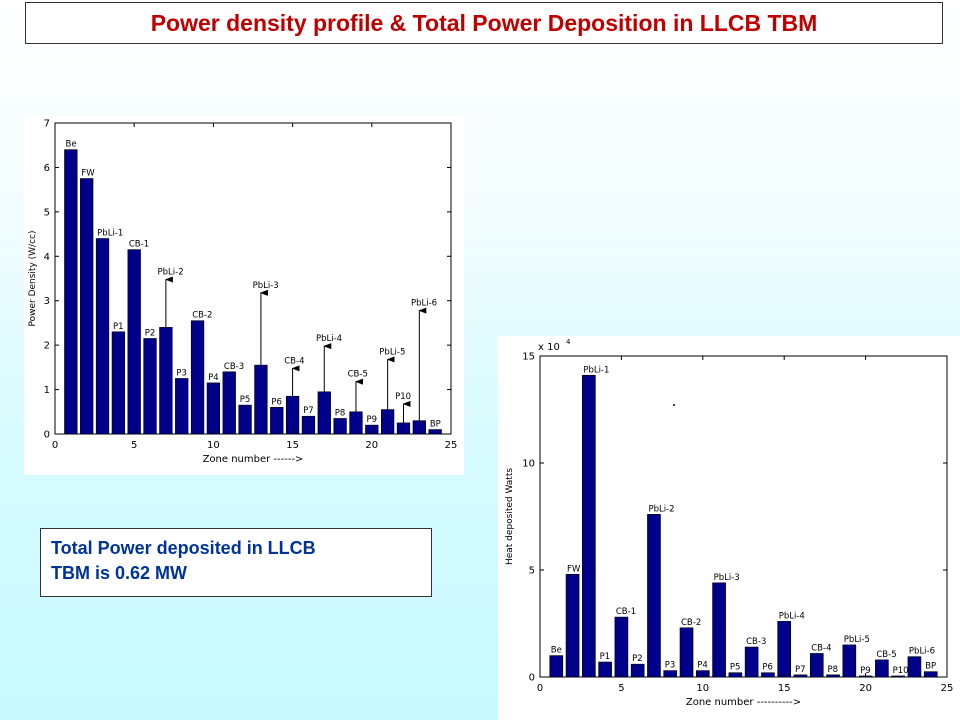 The width and height of the screenshot is (960, 725). What do you see at coordinates (865, 688) in the screenshot?
I see `x-tick-label: 20` at bounding box center [865, 688].